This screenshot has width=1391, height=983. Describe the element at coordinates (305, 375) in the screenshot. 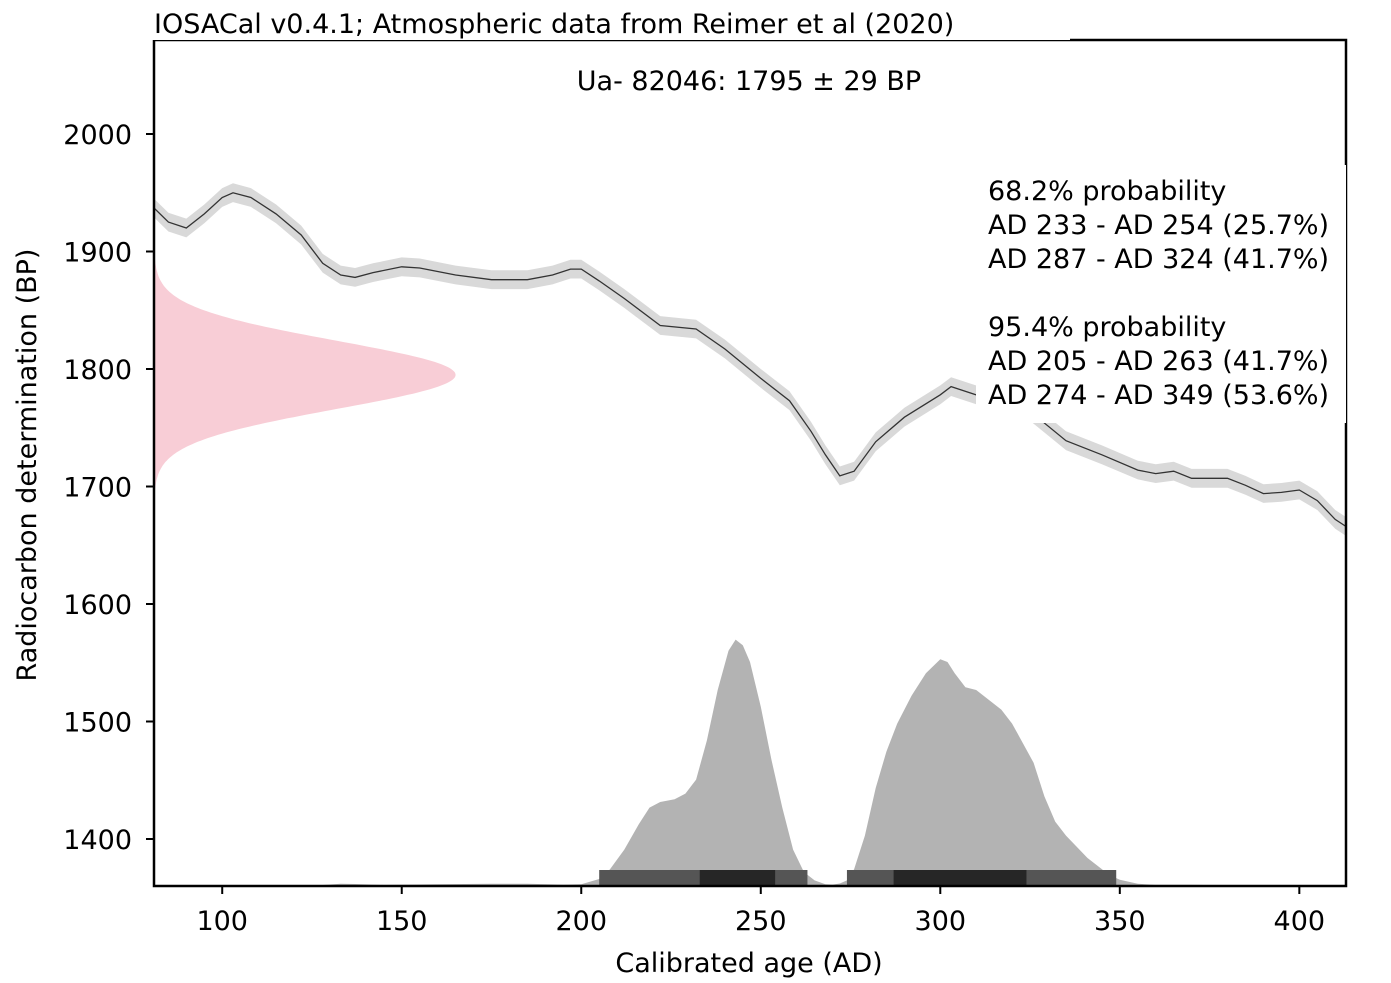

I see `radiocarbon-distribution` at that location.